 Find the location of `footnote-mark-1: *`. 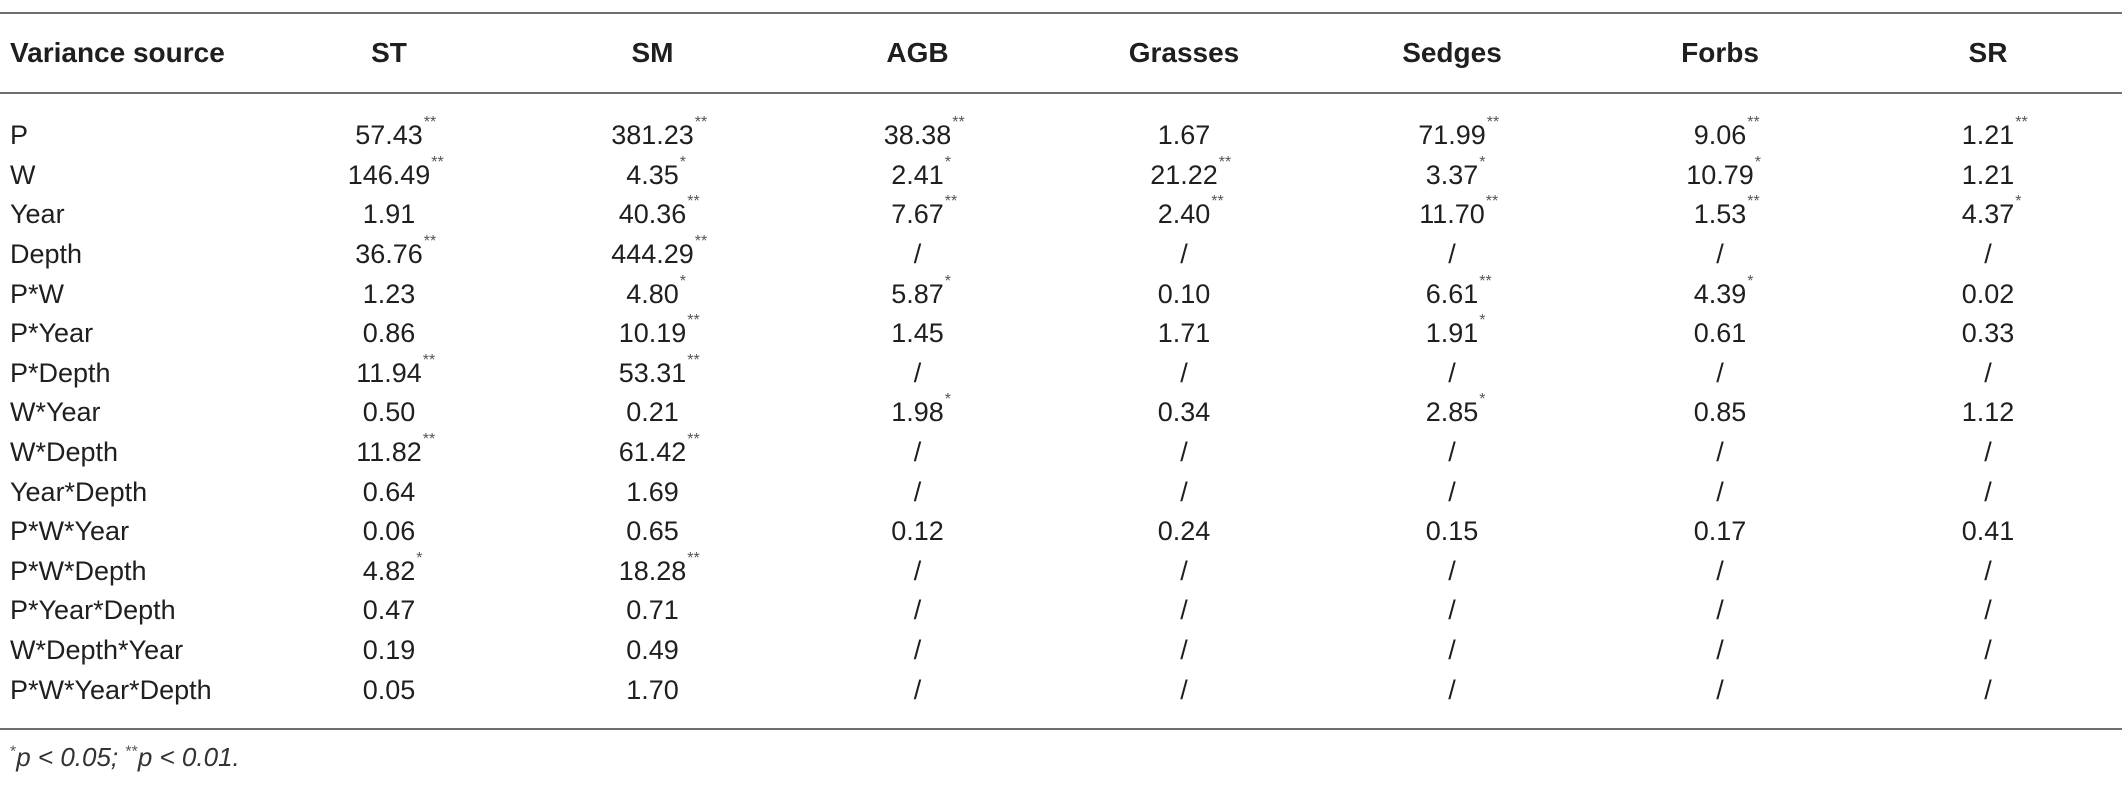

footnote-mark-1: * is located at coordinates (13, 752).